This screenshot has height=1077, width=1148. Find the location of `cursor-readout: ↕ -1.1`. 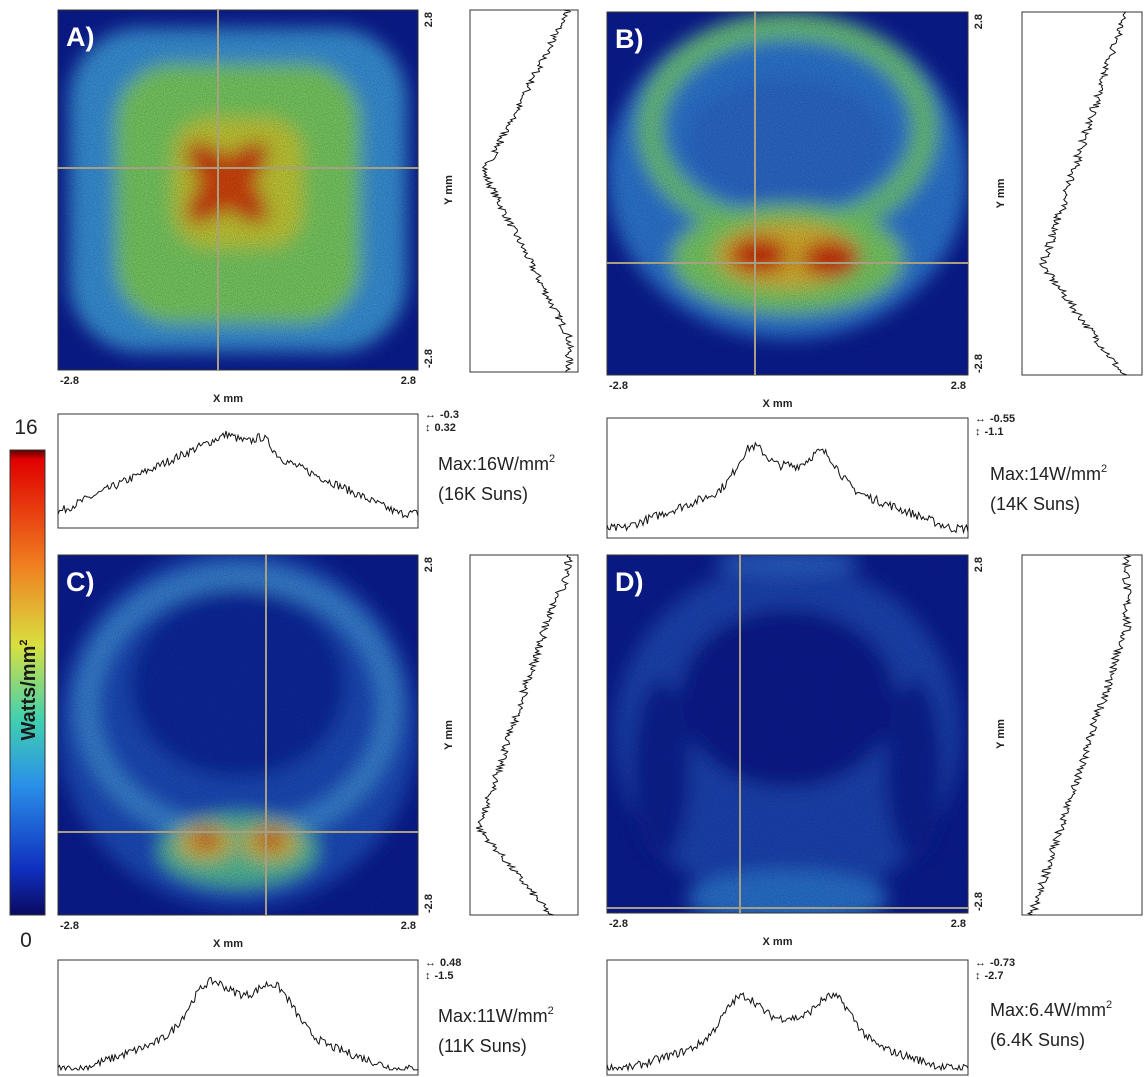

cursor-readout: ↕ -1.1 is located at coordinates (989, 432).